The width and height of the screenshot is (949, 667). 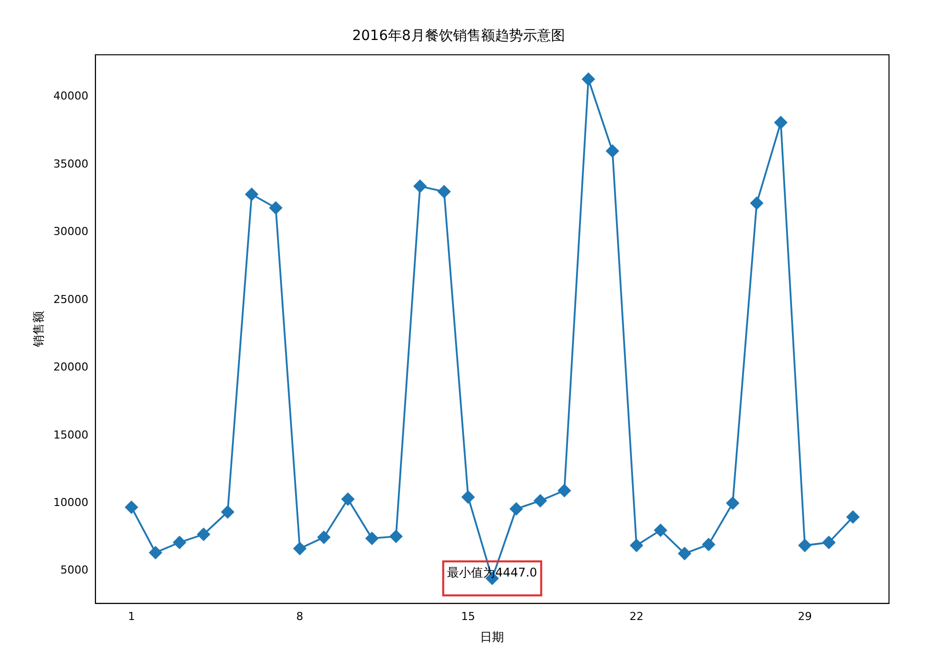 What do you see at coordinates (492, 637) in the screenshot?
I see `x-axis-title: 日期` at bounding box center [492, 637].